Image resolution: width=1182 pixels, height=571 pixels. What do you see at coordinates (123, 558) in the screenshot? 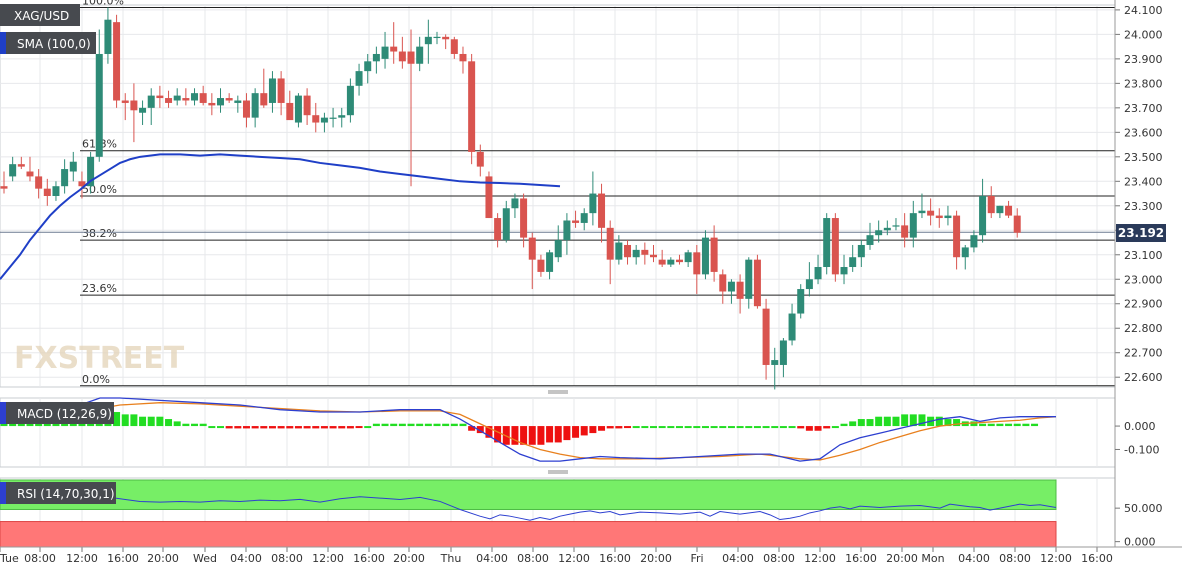
I see `time-tick-label: 16:00` at bounding box center [123, 558].